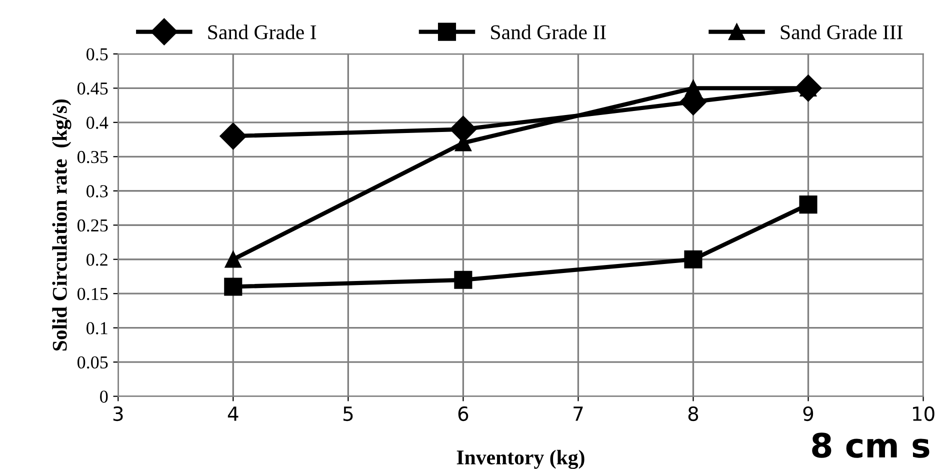 Image resolution: width=945 pixels, height=469 pixels. Describe the element at coordinates (104, 396) in the screenshot. I see `y-tick-label: 0` at that location.